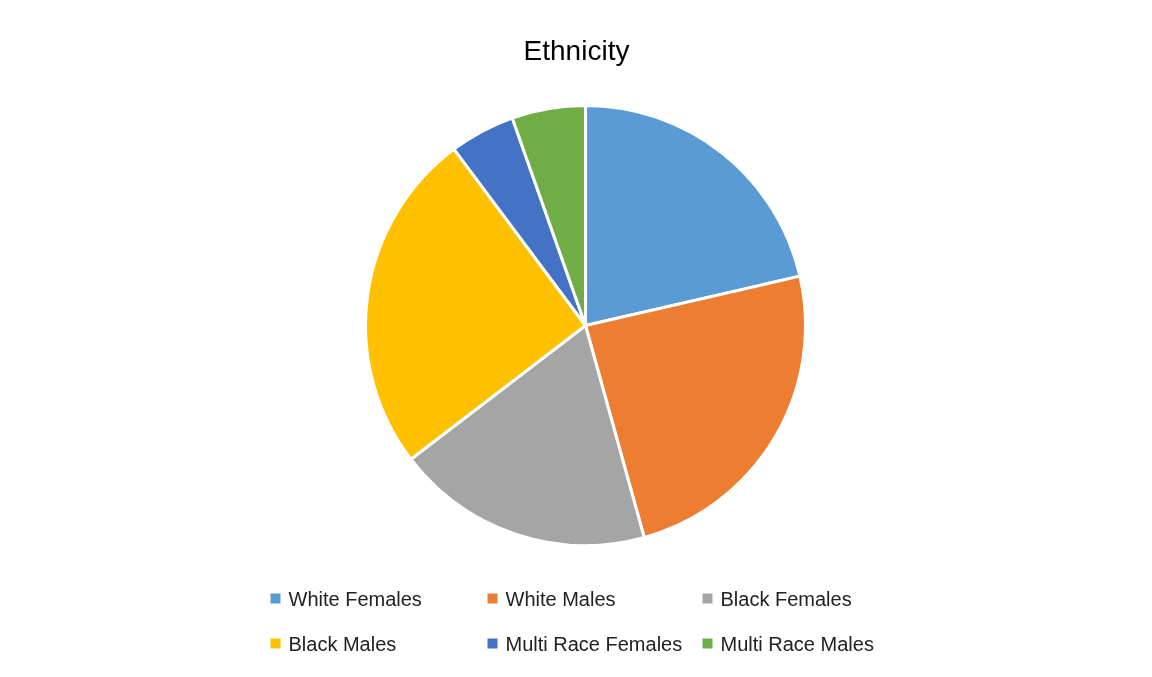 The width and height of the screenshot is (1152, 677). Describe the element at coordinates (594, 643) in the screenshot. I see `legend-label: Multi Race Females` at that location.